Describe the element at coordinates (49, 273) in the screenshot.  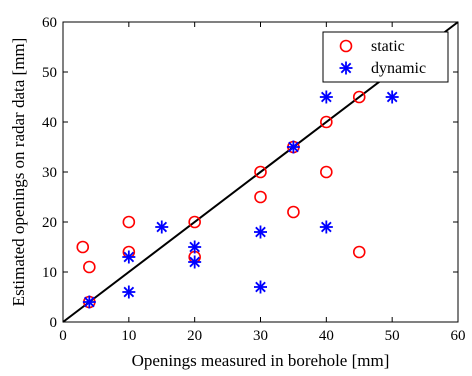
I see `y-tick-label: 10` at that location.